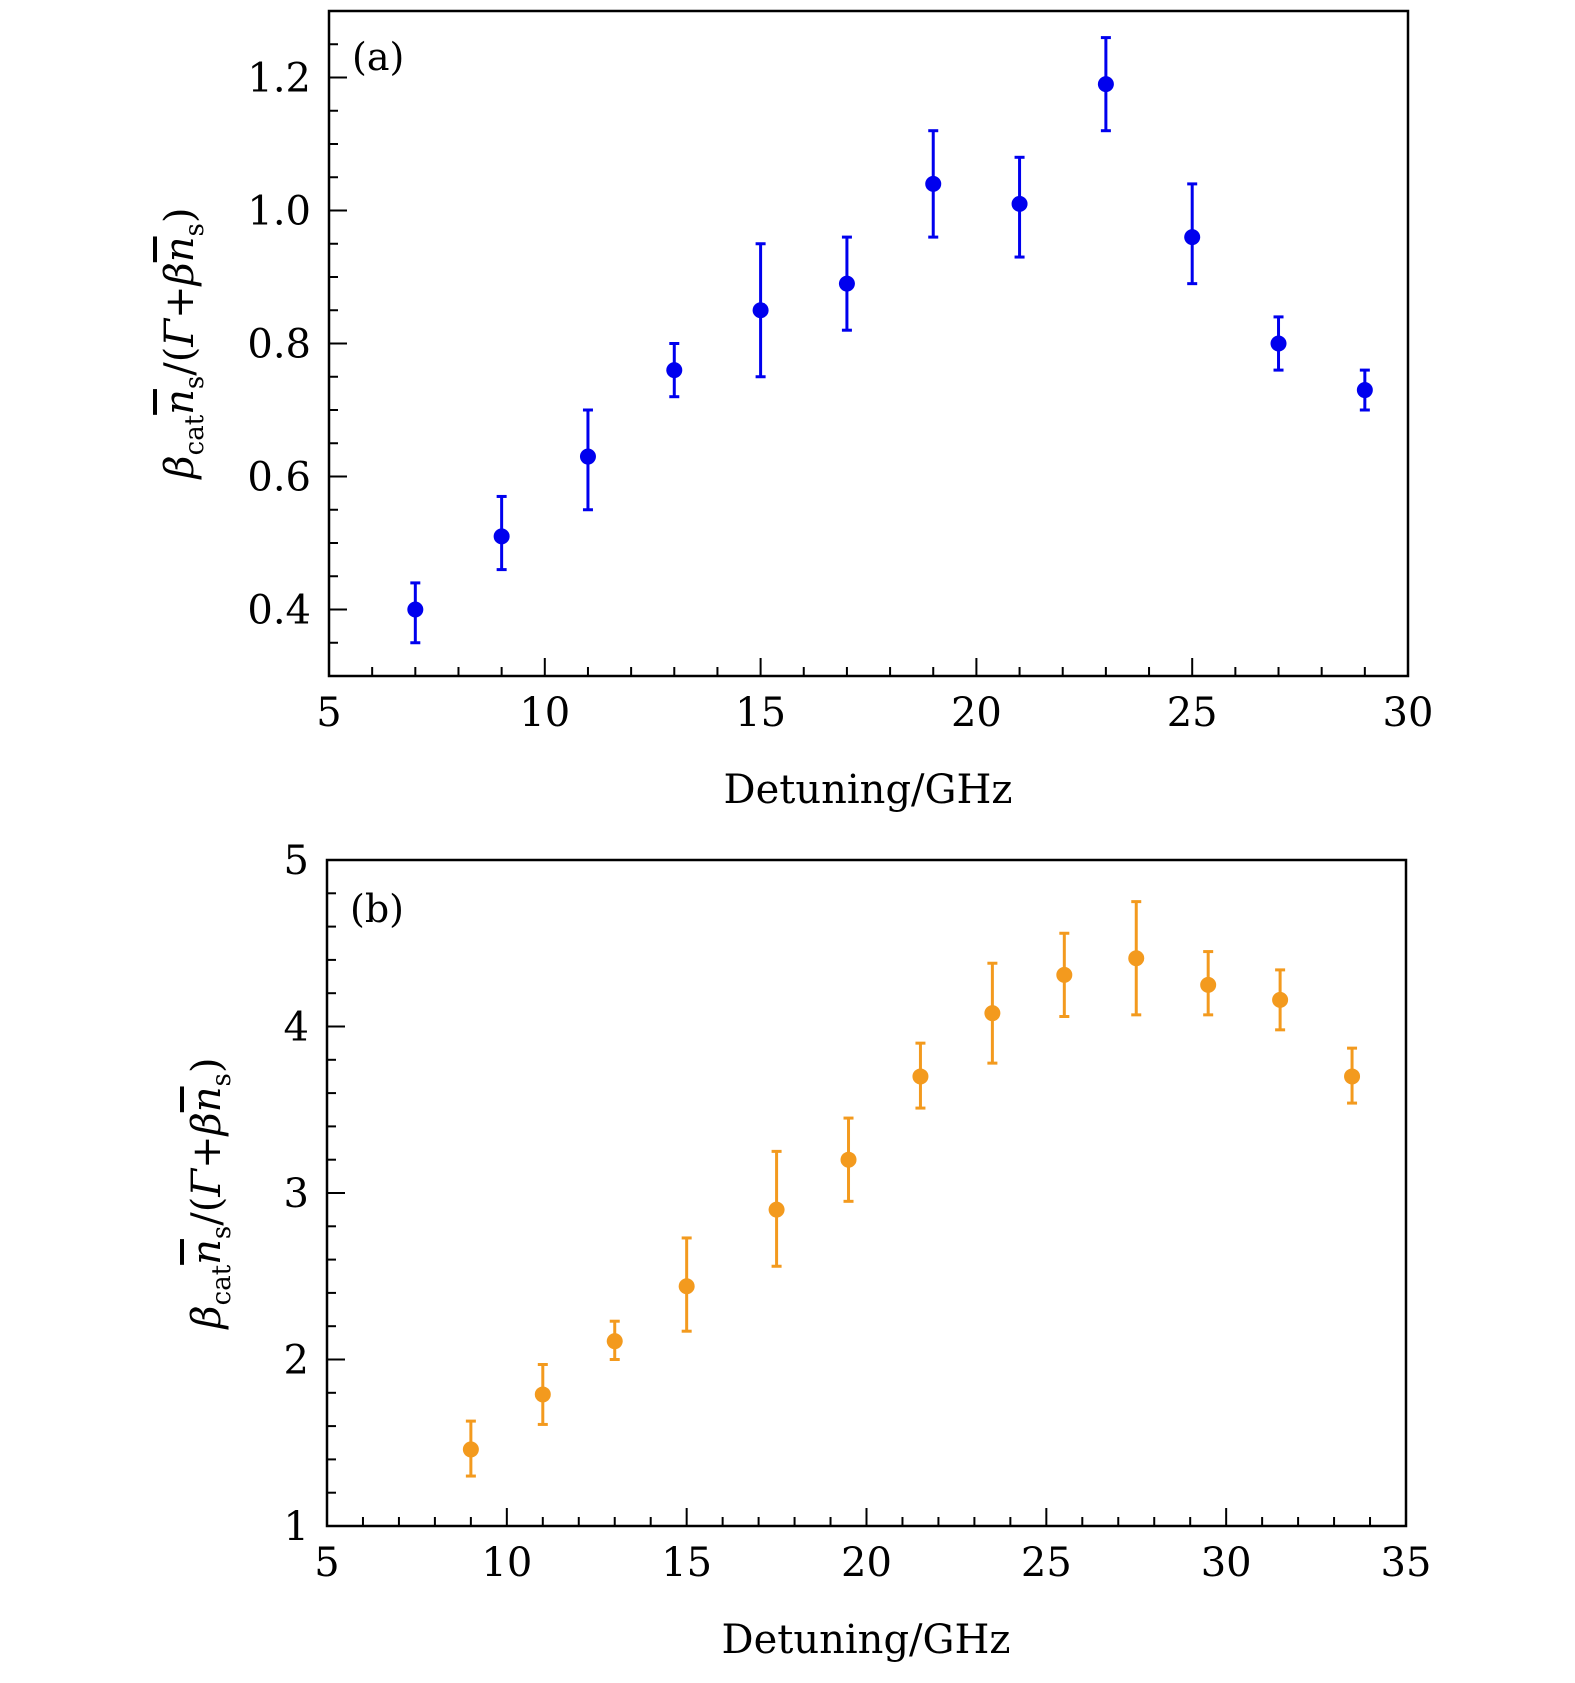 The height and width of the screenshot is (1683, 1575). I want to click on y-tick-label: 1.2, so click(279, 79).